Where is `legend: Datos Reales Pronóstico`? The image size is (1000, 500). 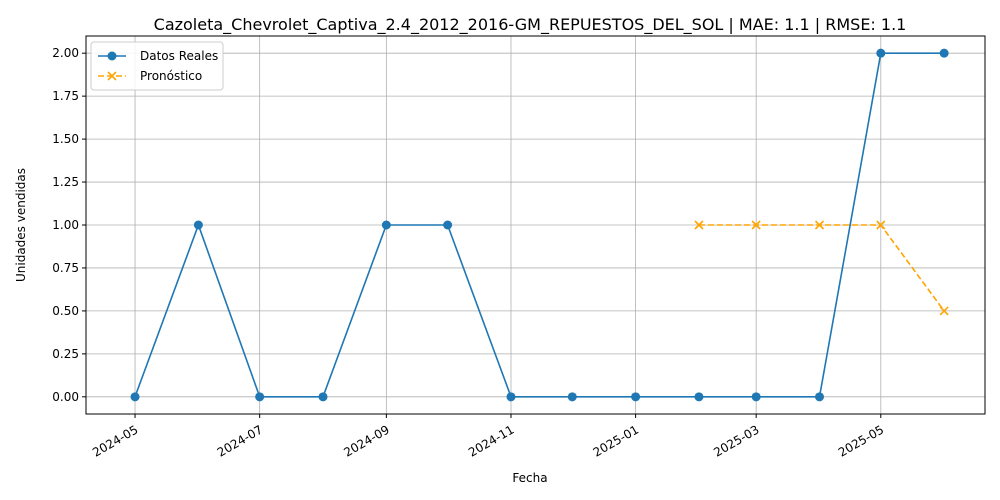 legend: Datos Reales Pronóstico is located at coordinates (157, 66).